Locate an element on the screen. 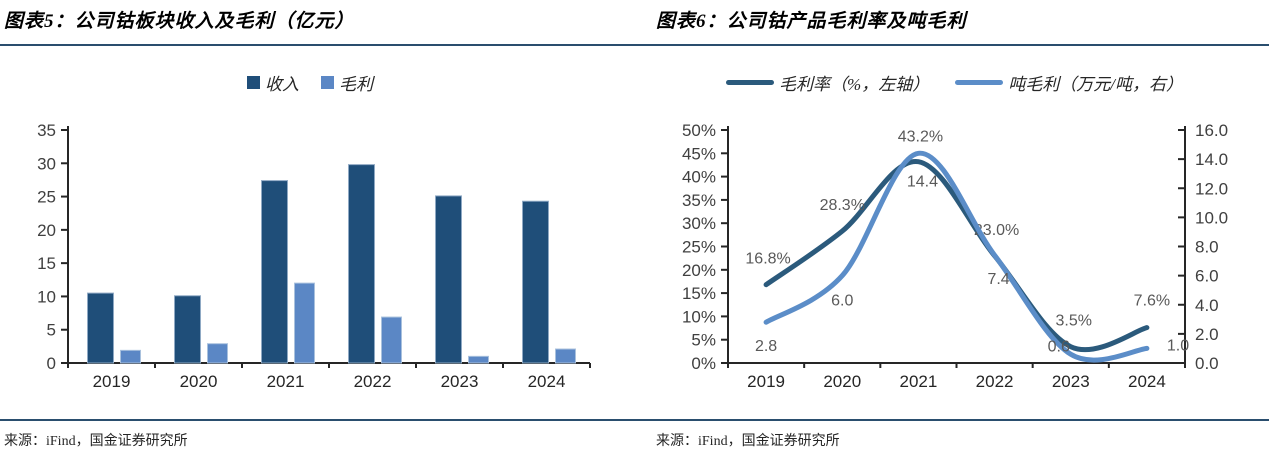 Image resolution: width=1269 pixels, height=456 pixels. bar-gross-profit-2023 is located at coordinates (478, 359).